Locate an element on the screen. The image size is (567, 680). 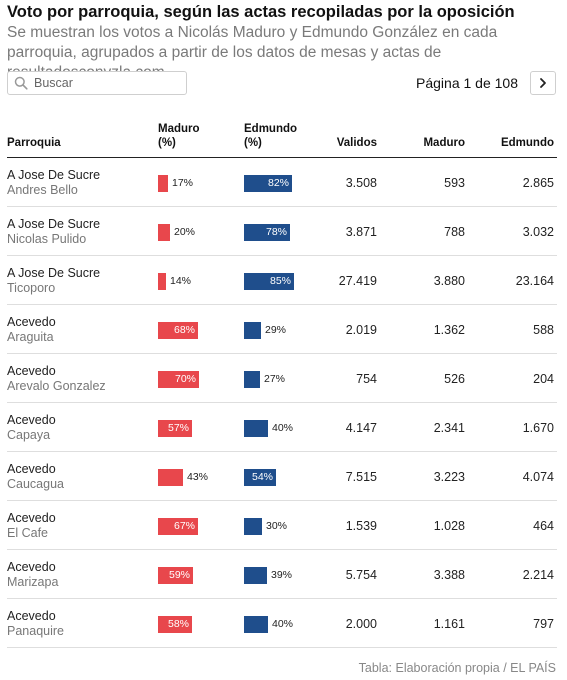
validos-value: 4.147 is located at coordinates (361, 428).